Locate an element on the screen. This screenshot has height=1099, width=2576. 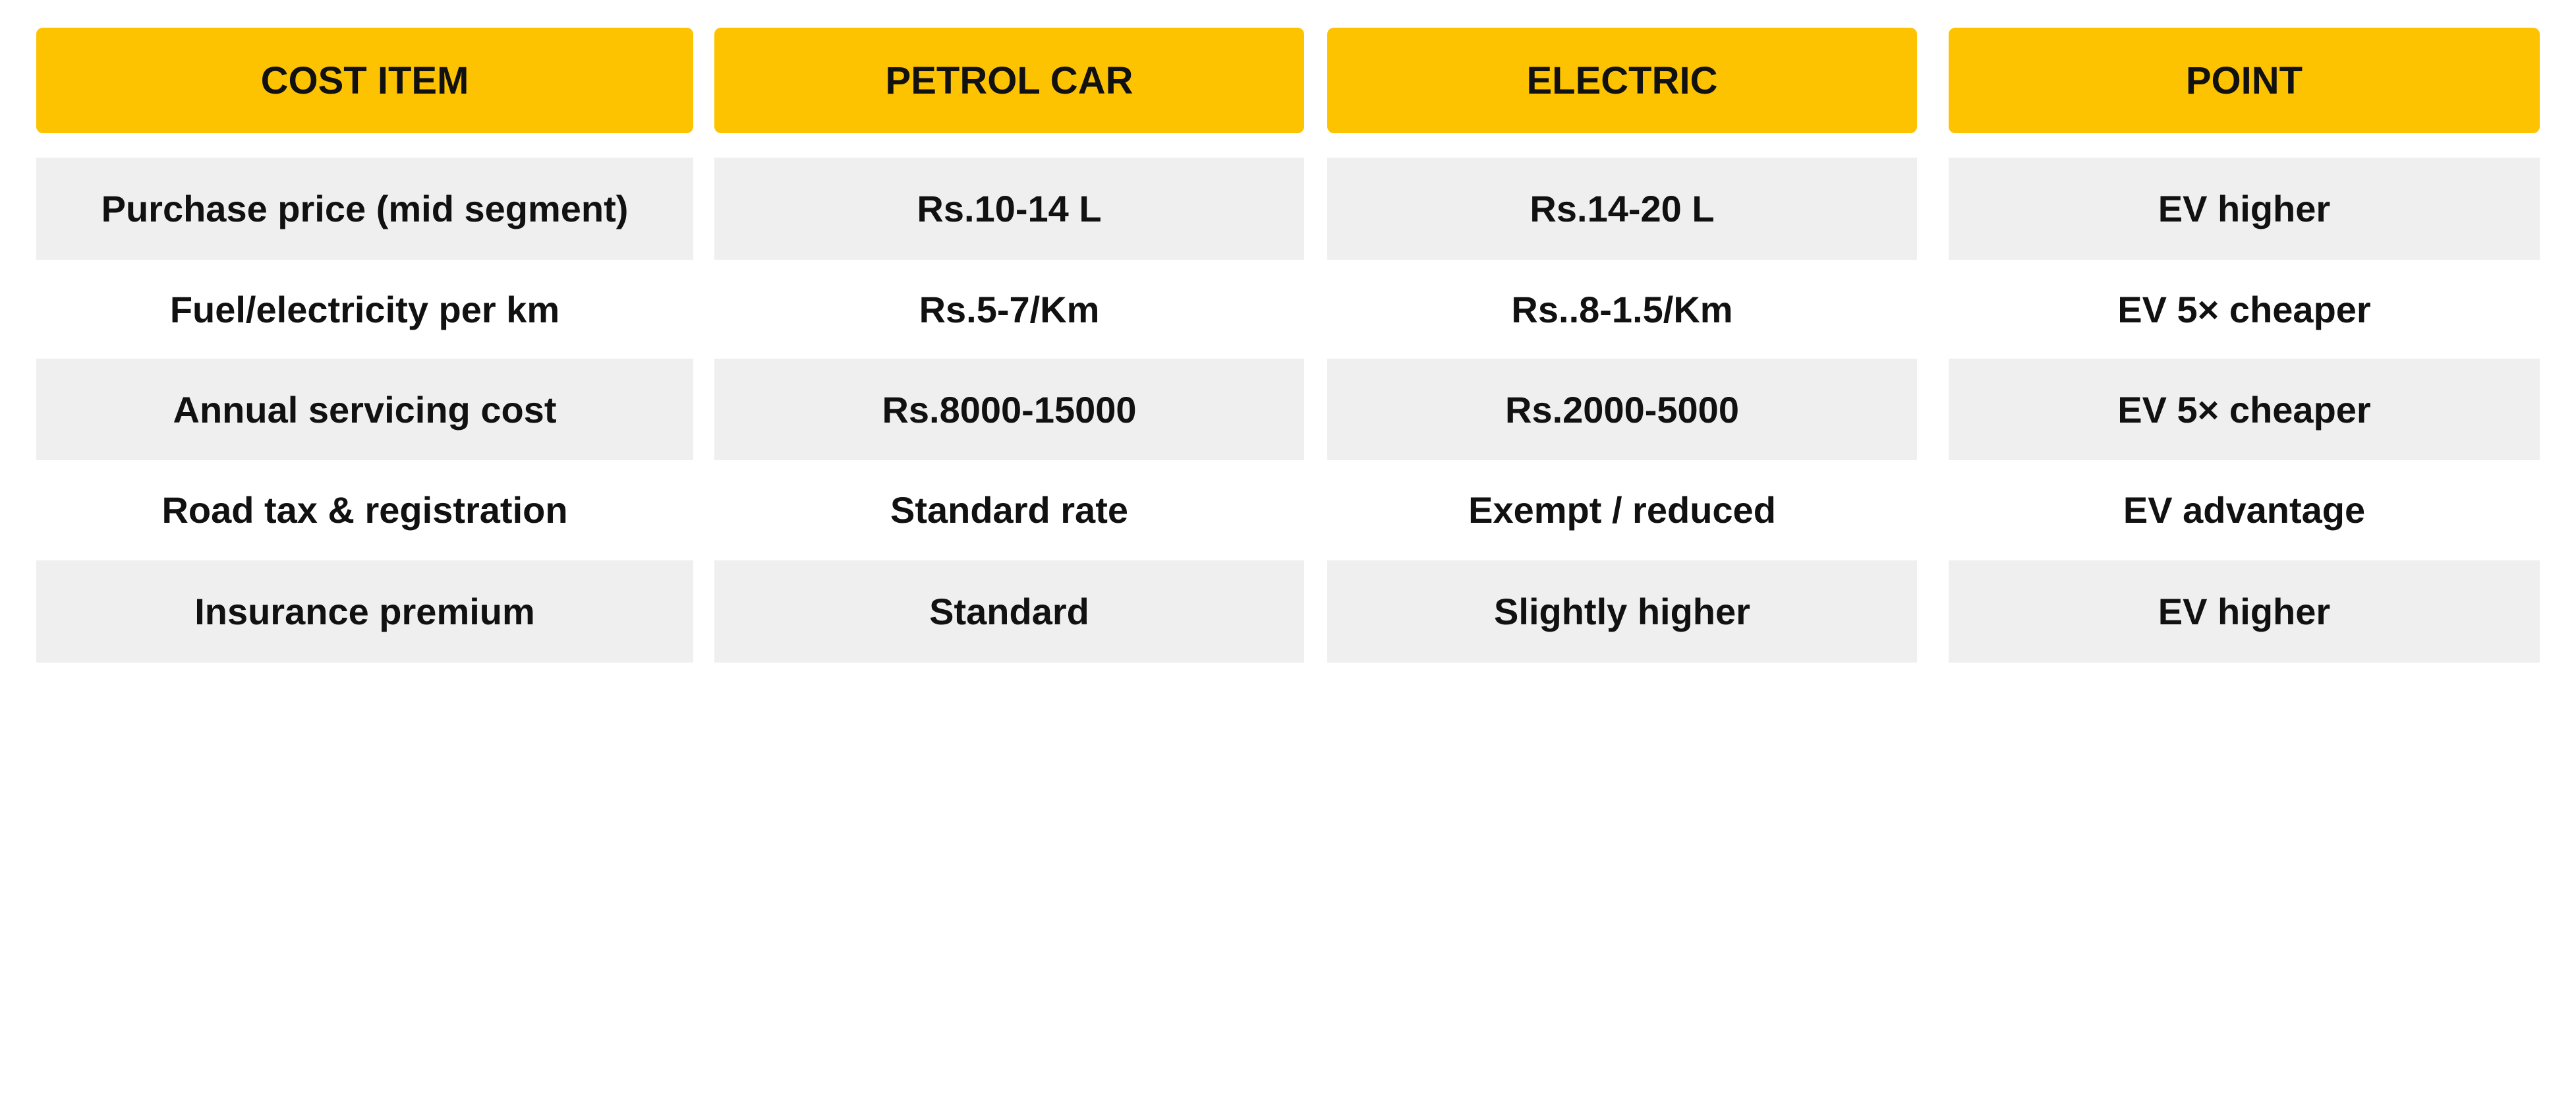
header-cost-item: COST ITEM is located at coordinates (364, 80).